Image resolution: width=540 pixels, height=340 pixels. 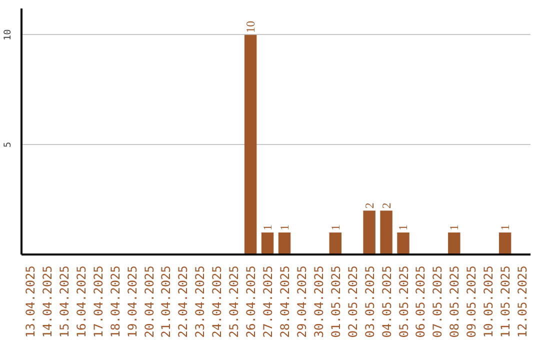 What do you see at coordinates (166, 301) in the screenshot?
I see `x-tick-label: 21.04.2025` at bounding box center [166, 301].